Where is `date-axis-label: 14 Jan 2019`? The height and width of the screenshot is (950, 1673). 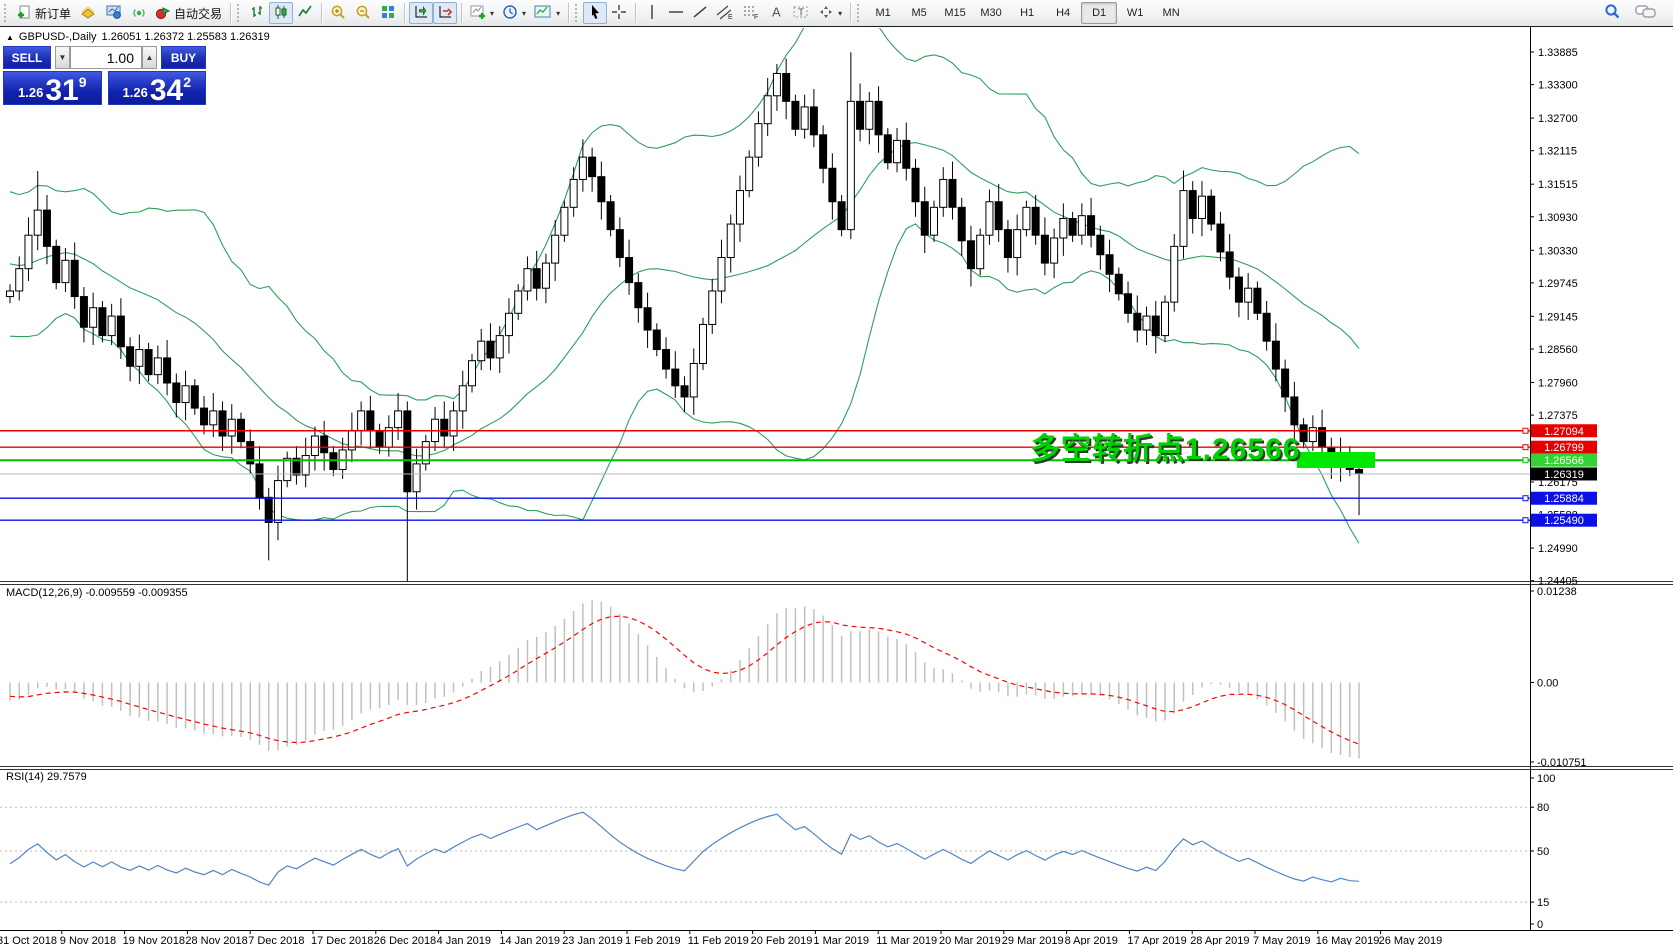
date-axis-label: 14 Jan 2019 is located at coordinates (529, 940).